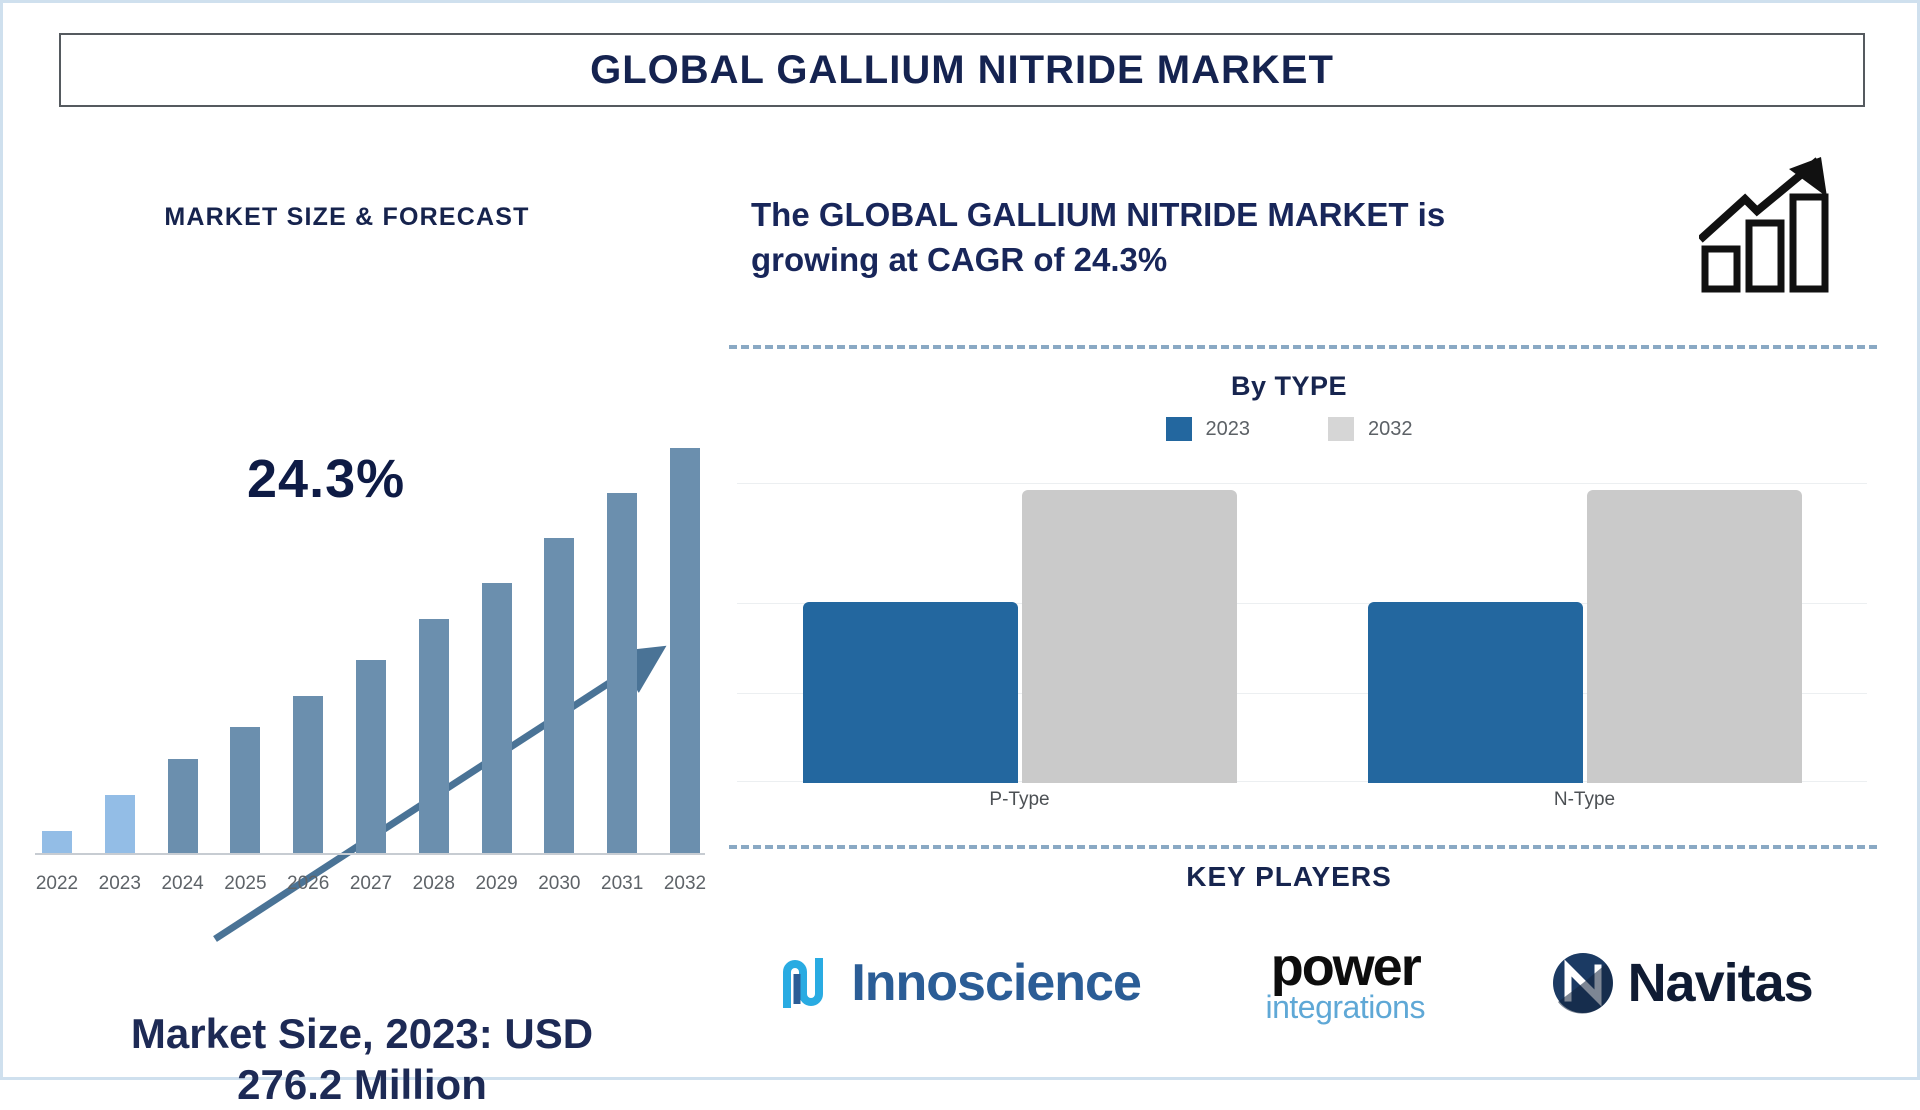 Image resolution: width=1920 pixels, height=1110 pixels. Describe the element at coordinates (362, 1085) in the screenshot. I see `market-size-line-2: 276.2 Million` at that location.